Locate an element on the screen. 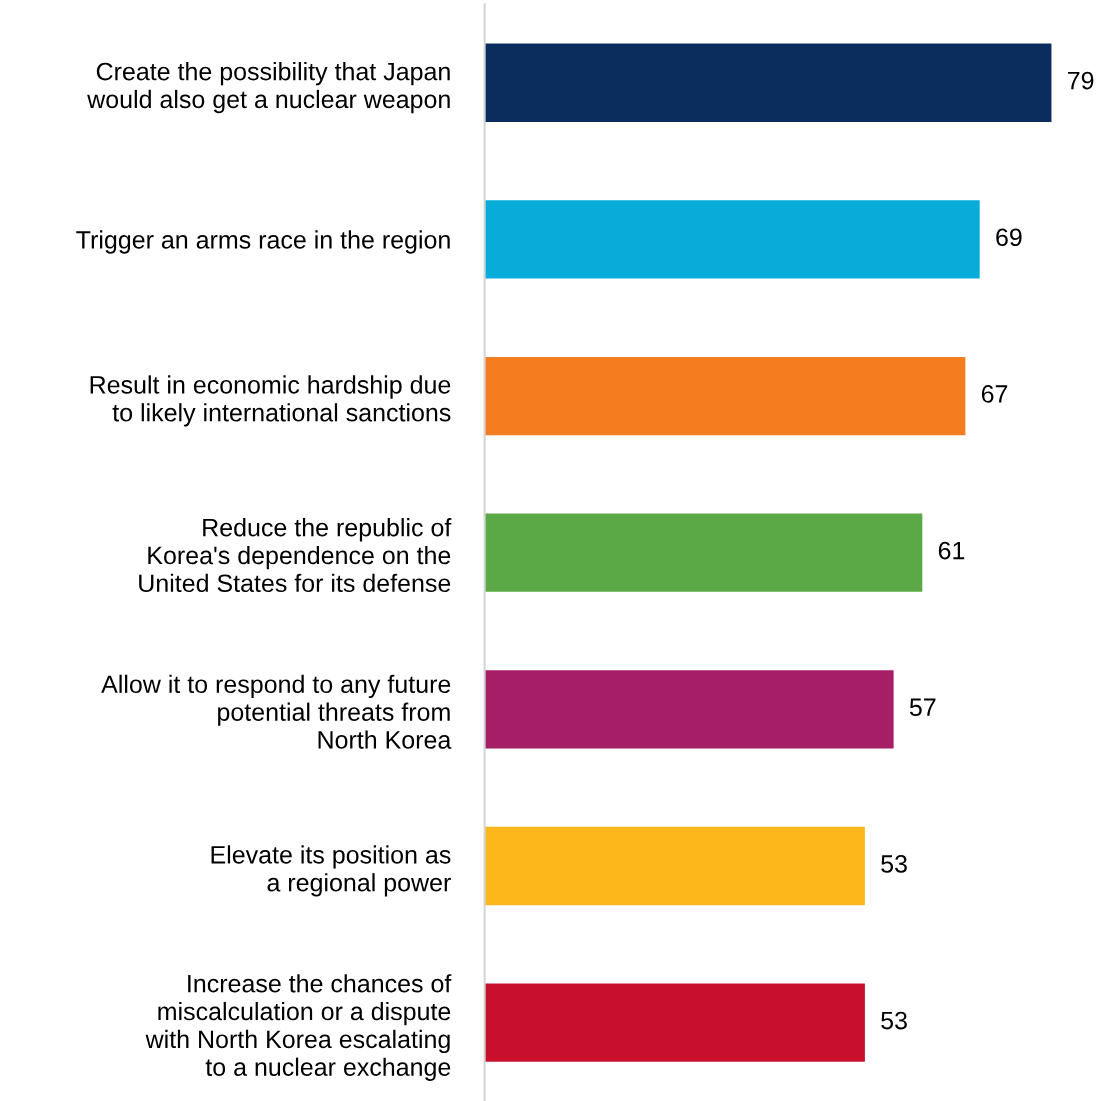 This screenshot has width=1109, height=1101. y-tick-label: Allow it to respond to any future potential threats from North Korea is located at coordinates (276, 711).